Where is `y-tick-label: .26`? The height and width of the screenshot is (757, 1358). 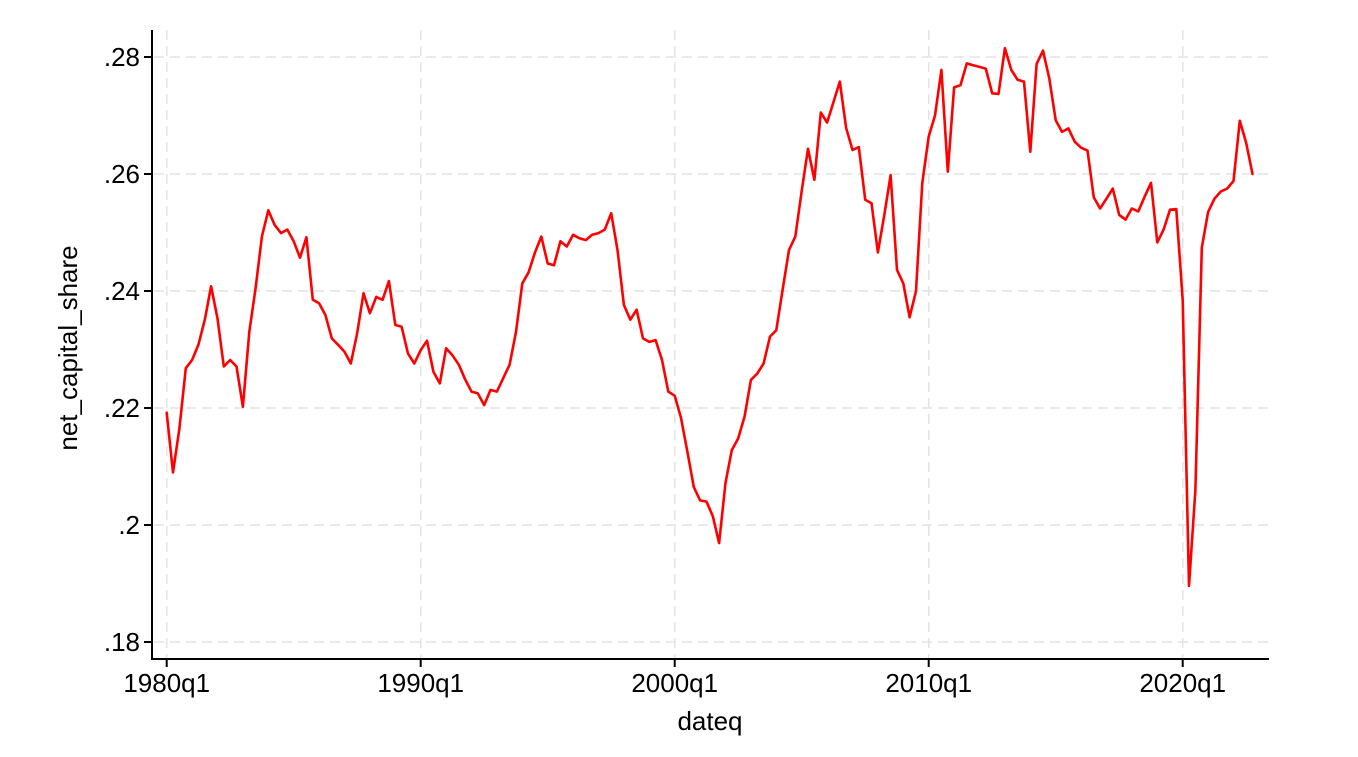
y-tick-label: .26 is located at coordinates (122, 174).